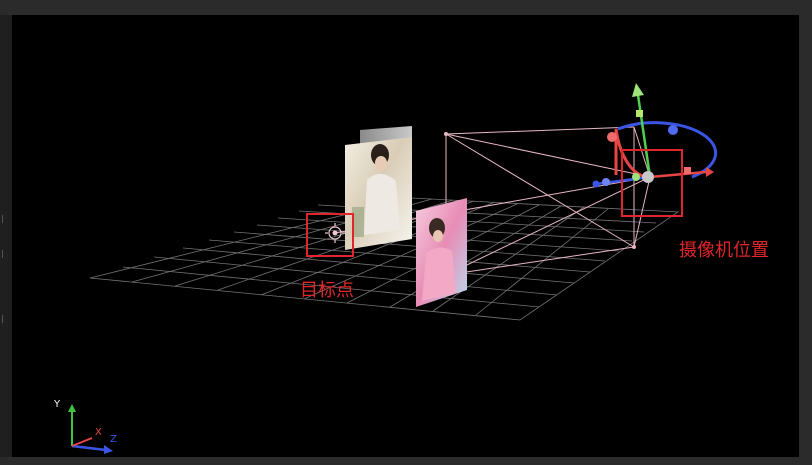 The width and height of the screenshot is (812, 465). What do you see at coordinates (113, 439) in the screenshot?
I see `axis-z-label: Z` at bounding box center [113, 439].